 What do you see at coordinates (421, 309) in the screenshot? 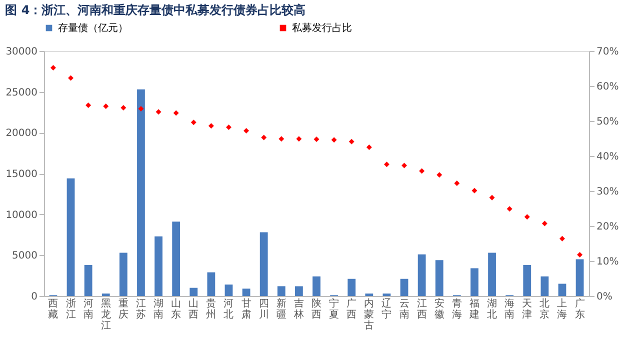
I see `x-tick-label: 江西` at bounding box center [421, 309].